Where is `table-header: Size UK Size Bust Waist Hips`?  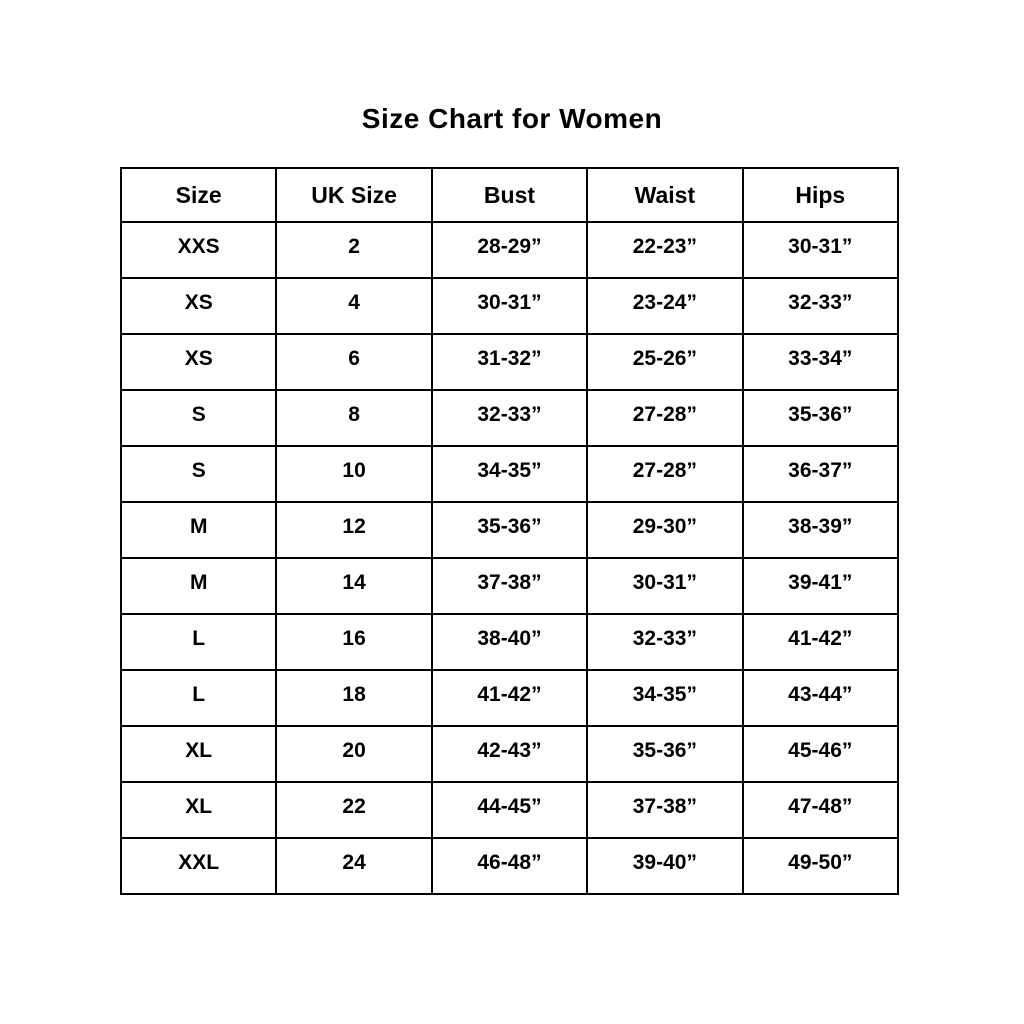
table-header: Size UK Size Bust Waist Hips is located at coordinates (509, 195).